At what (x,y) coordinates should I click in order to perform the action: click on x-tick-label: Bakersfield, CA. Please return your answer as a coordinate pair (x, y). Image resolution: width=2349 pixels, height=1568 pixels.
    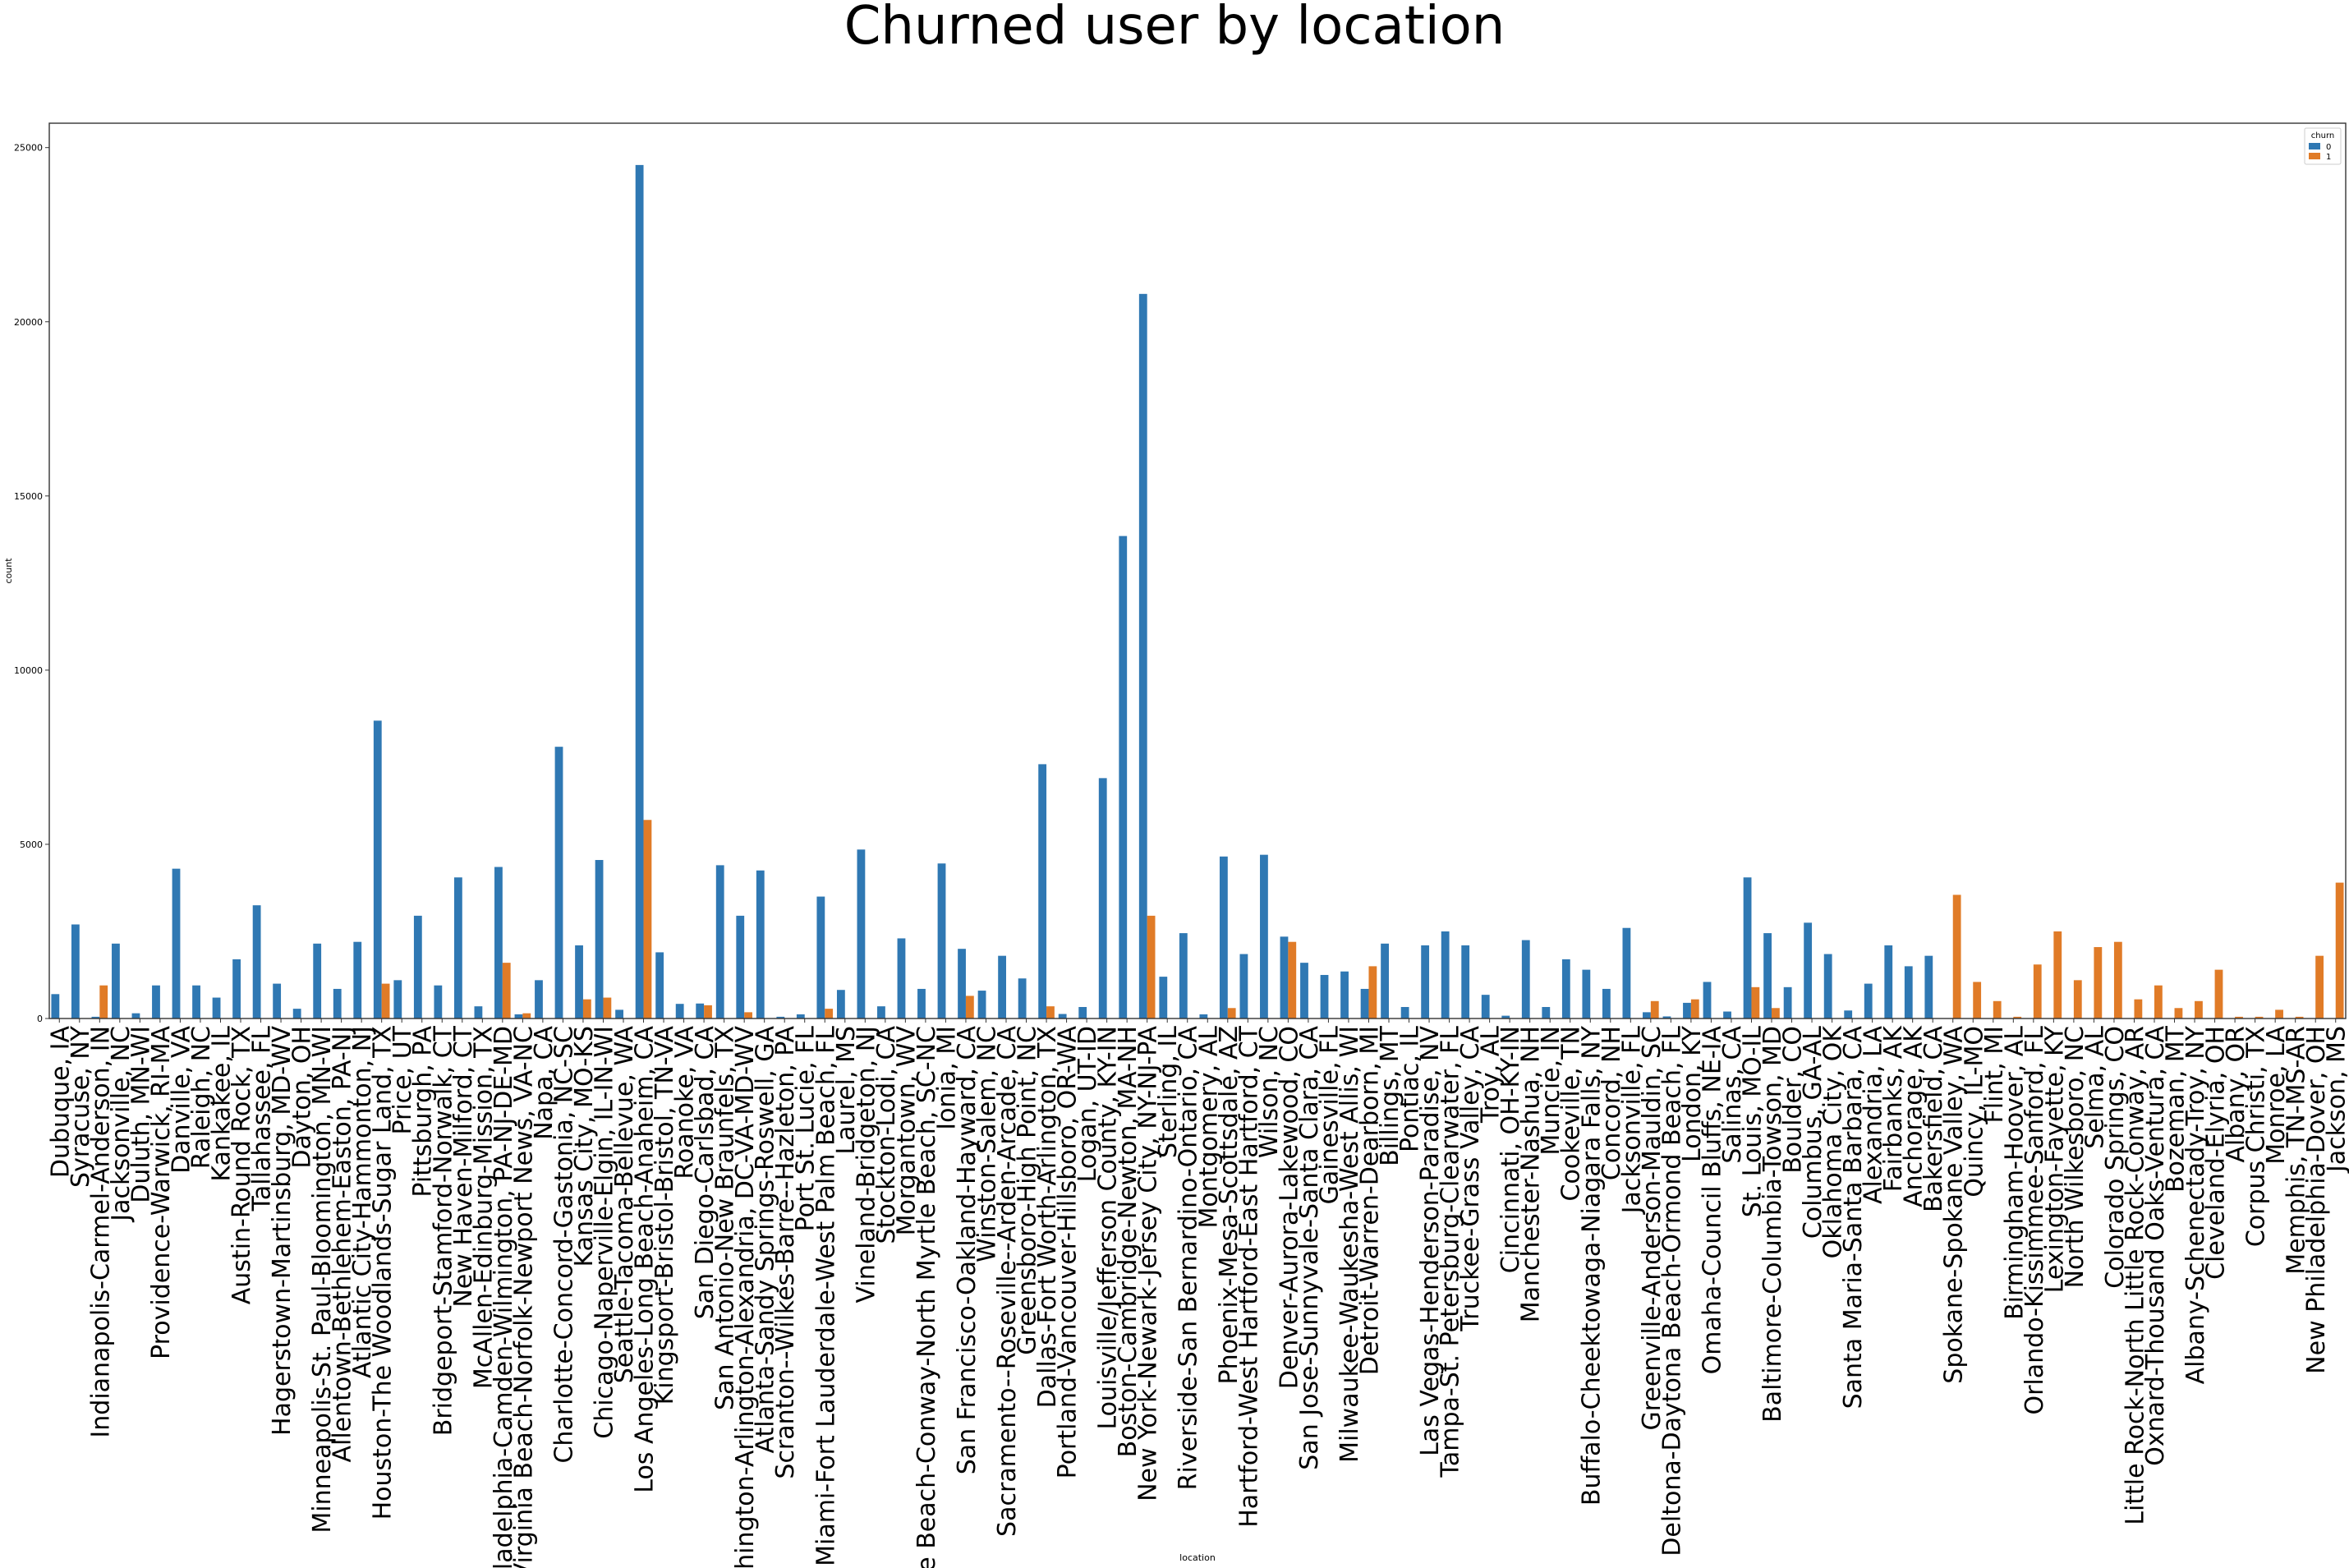
    Looking at the image, I should click on (1934, 1119).